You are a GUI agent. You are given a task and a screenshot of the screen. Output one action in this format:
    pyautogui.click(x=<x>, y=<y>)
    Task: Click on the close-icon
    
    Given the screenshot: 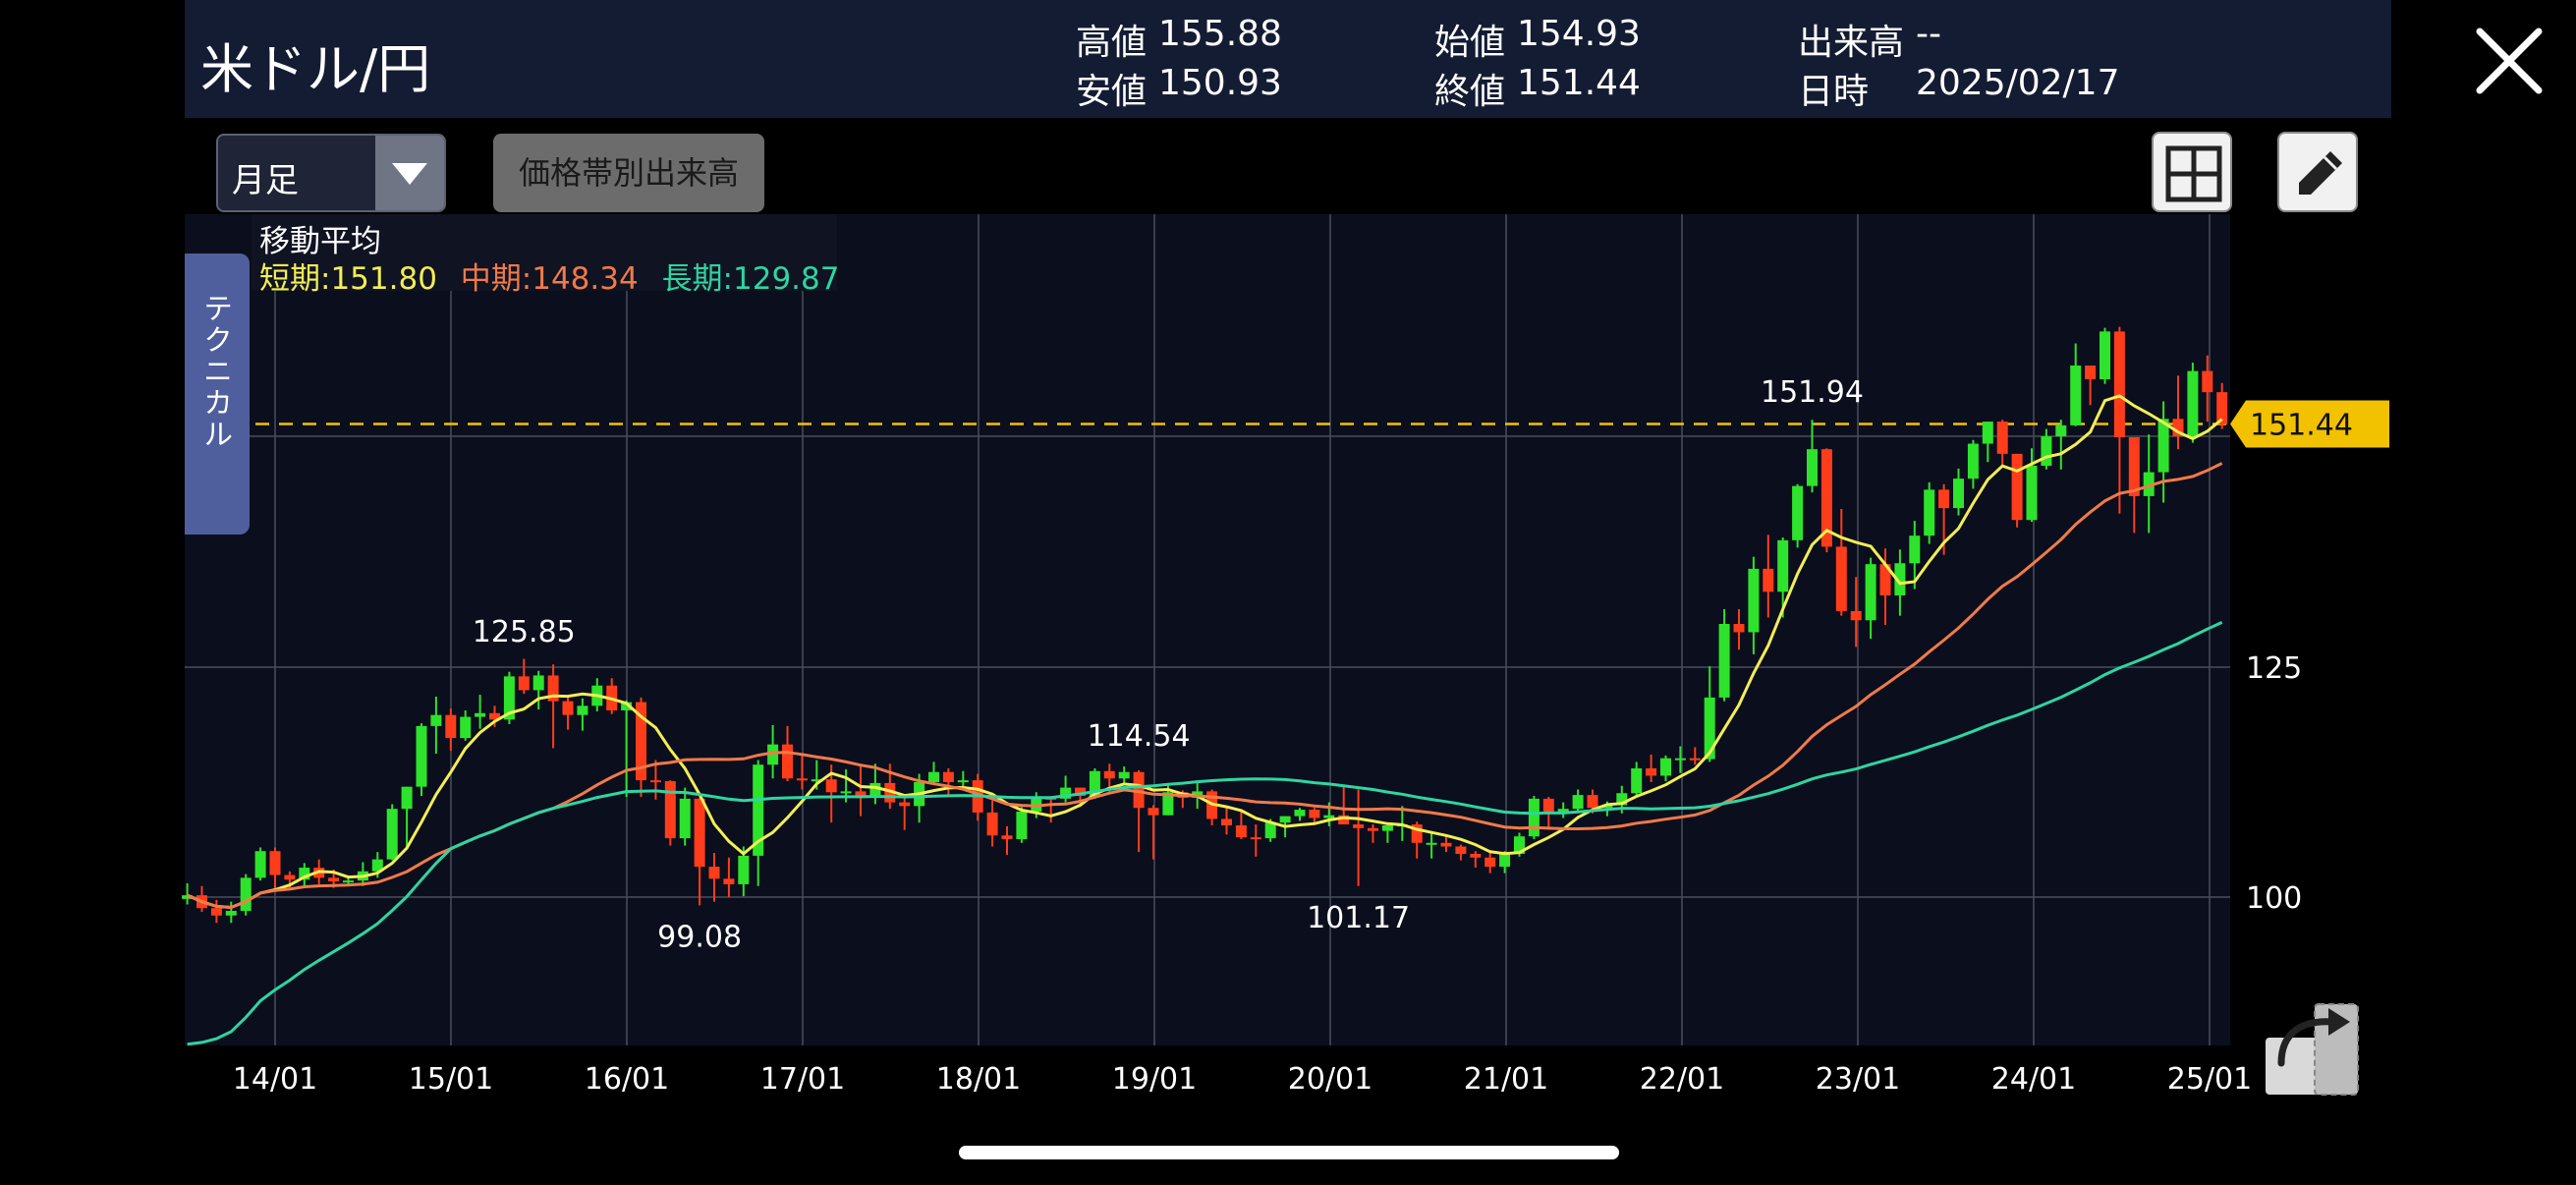 What is the action you would take?
    pyautogui.click(x=2509, y=61)
    